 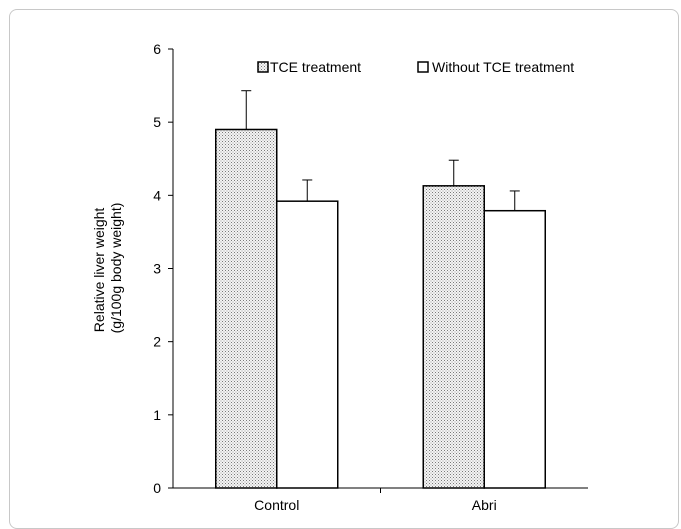 I want to click on bar-without-tce-control, so click(x=307, y=344).